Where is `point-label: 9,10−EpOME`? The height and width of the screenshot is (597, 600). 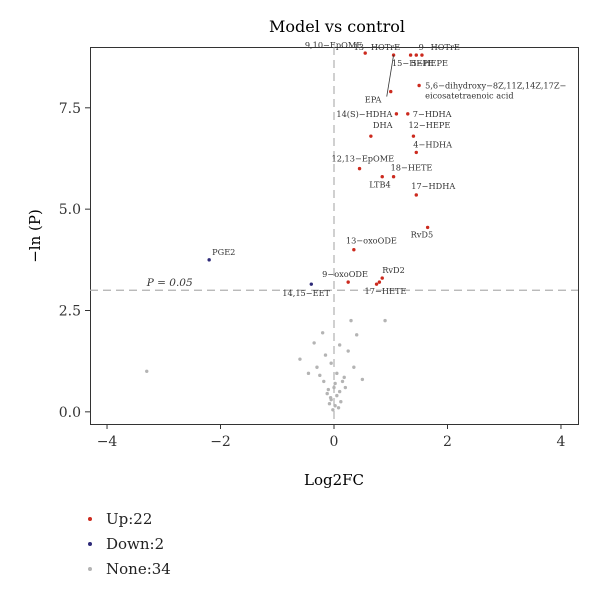 point-label: 9,10−EpOME is located at coordinates (333, 45).